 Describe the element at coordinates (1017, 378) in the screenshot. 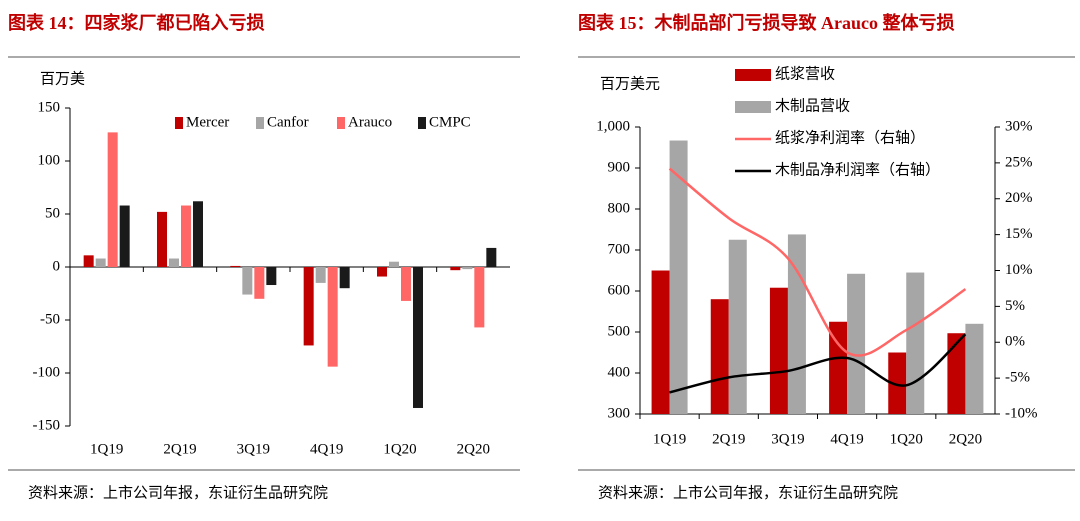

I see `y2-tick-label: -5%` at that location.